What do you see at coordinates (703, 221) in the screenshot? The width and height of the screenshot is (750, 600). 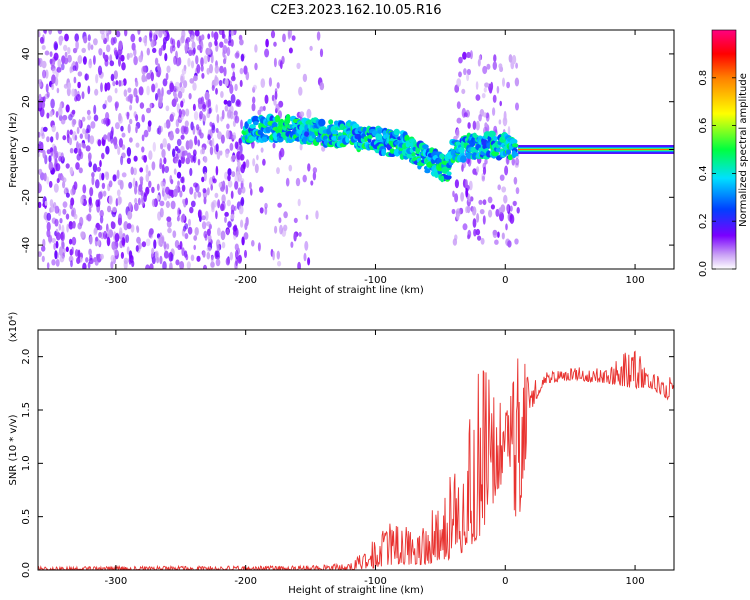 I see `colorbar-tick-label: 0.2` at bounding box center [703, 221].